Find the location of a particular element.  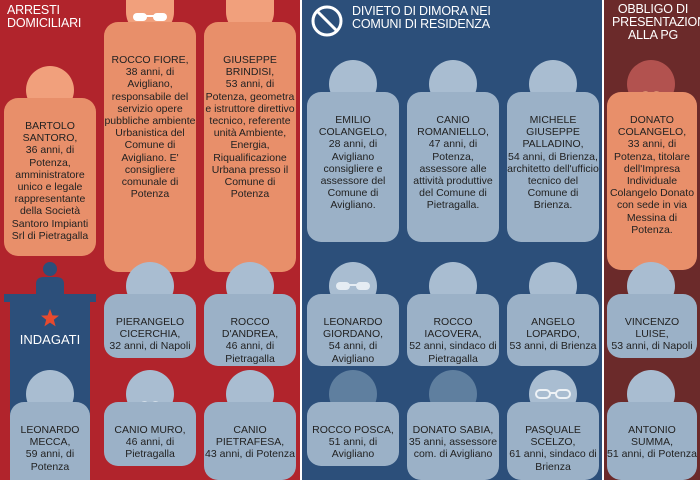

person-description: 43 anni, di Potenza is located at coordinates (250, 454).